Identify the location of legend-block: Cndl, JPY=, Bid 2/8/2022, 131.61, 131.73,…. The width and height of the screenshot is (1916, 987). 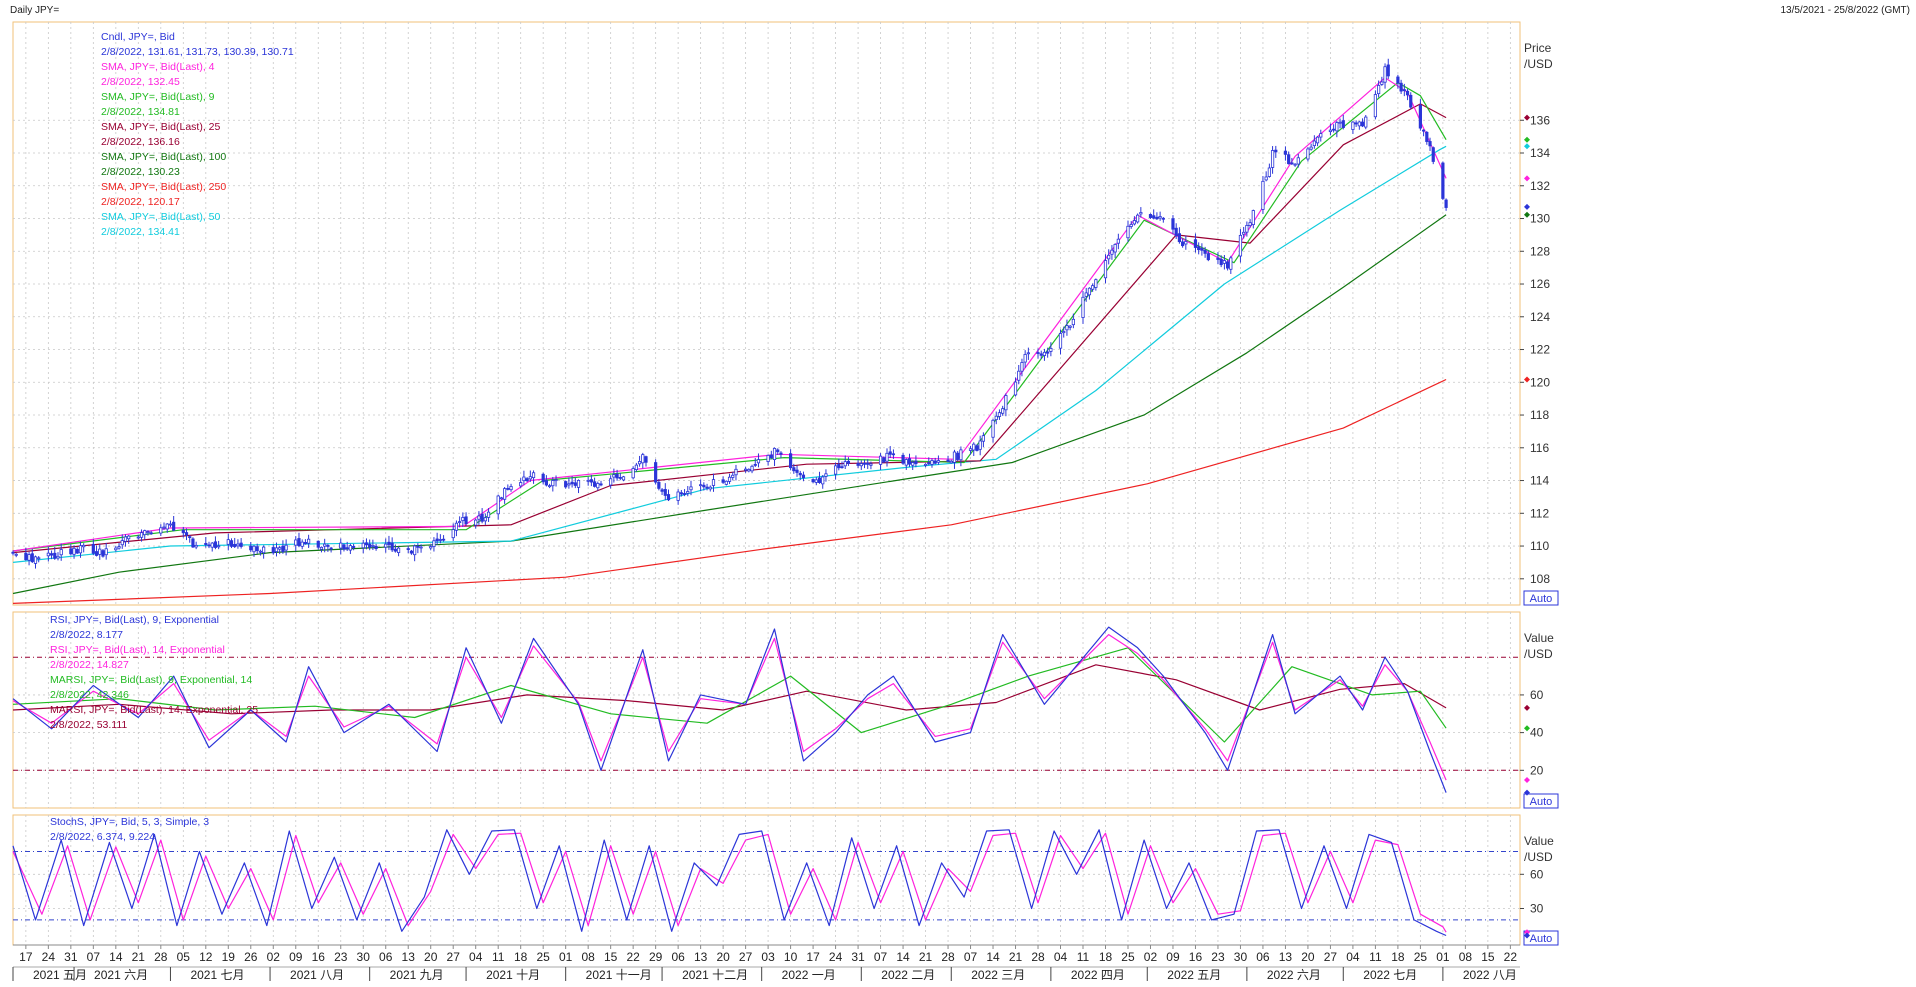
(197, 134).